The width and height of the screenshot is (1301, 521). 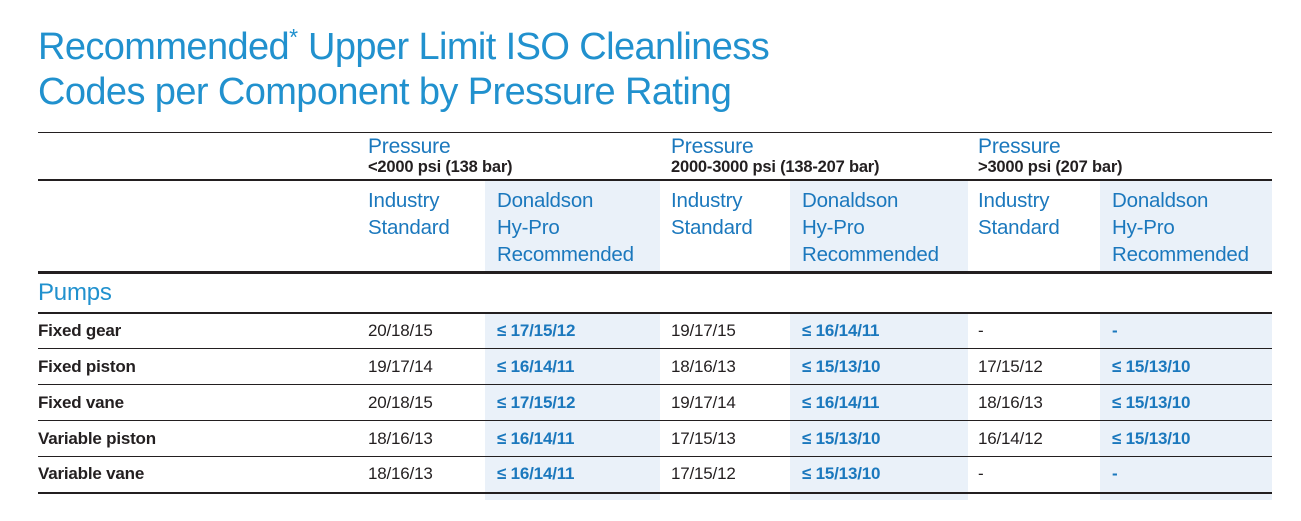 I want to click on pressure-group-2-header: Pressure 2000-3000 psi (138-207 bar), so click(x=818, y=156).